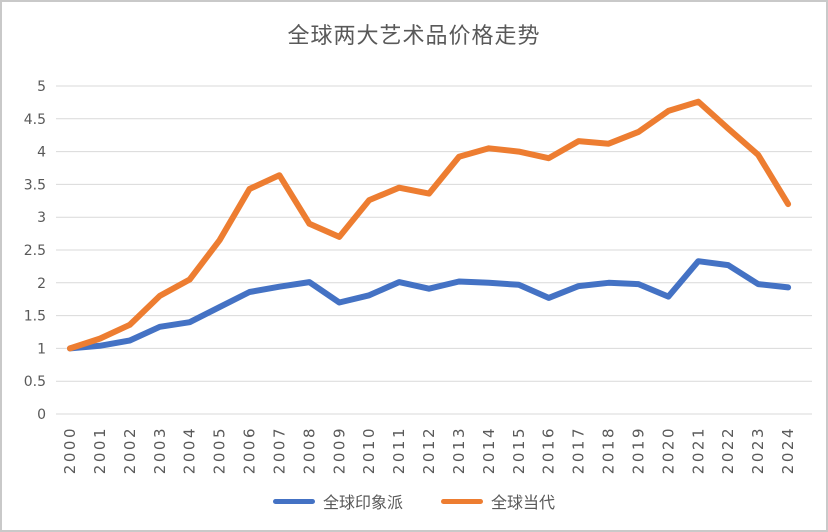  What do you see at coordinates (339, 450) in the screenshot?
I see `x-axis-tick-label: 2009` at bounding box center [339, 450].